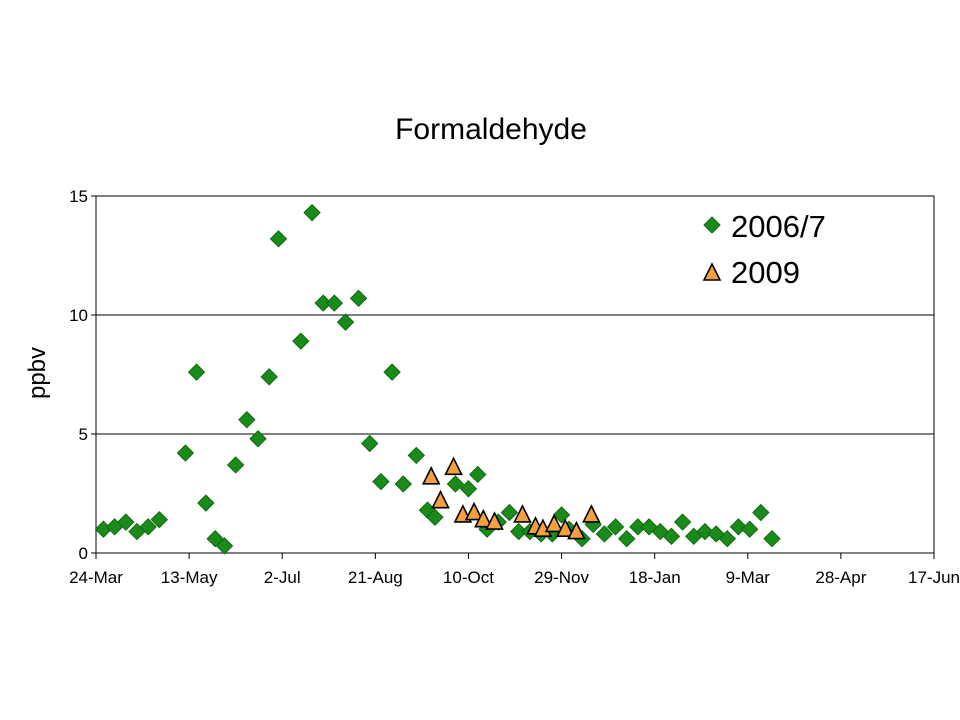 Image resolution: width=960 pixels, height=720 pixels. I want to click on x-tick-label: 18-Jan, so click(655, 577).